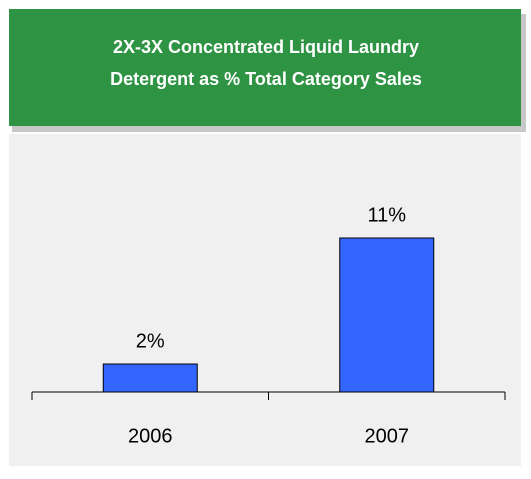  I want to click on chart-title: Detergent as % Total Category Sales, so click(266, 79).